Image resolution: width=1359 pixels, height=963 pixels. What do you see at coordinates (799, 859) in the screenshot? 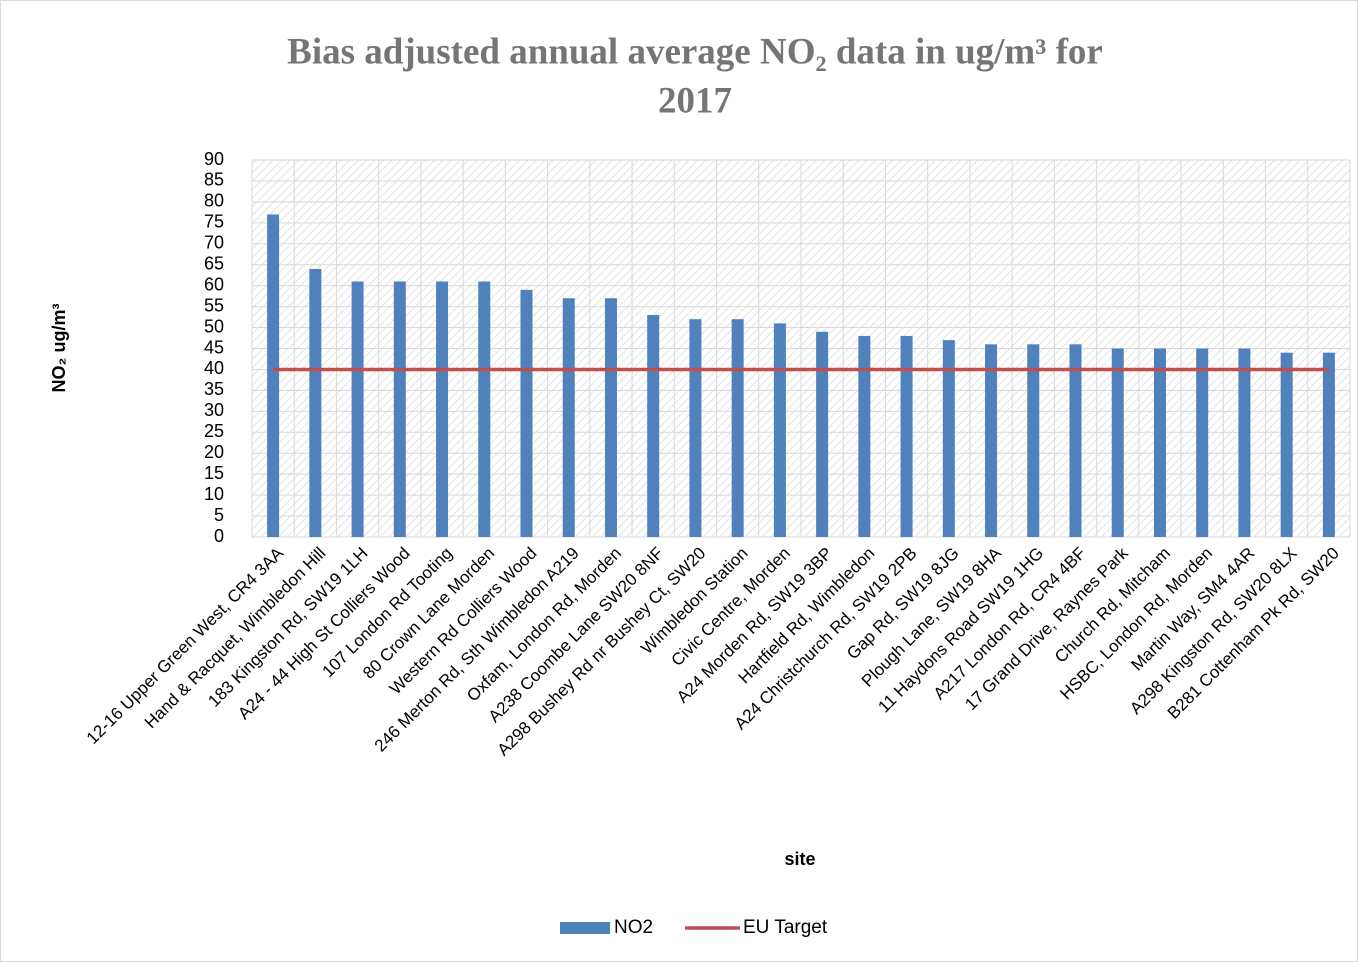
I see `x-axis-title: site` at bounding box center [799, 859].